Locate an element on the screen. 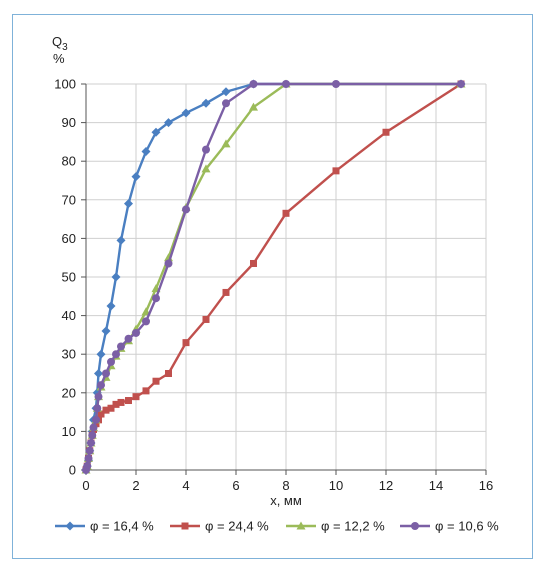  legend: φ = 16,4 % φ = 24,4 % φ = 12,2 % φ = 10,6 % is located at coordinates (277, 526).